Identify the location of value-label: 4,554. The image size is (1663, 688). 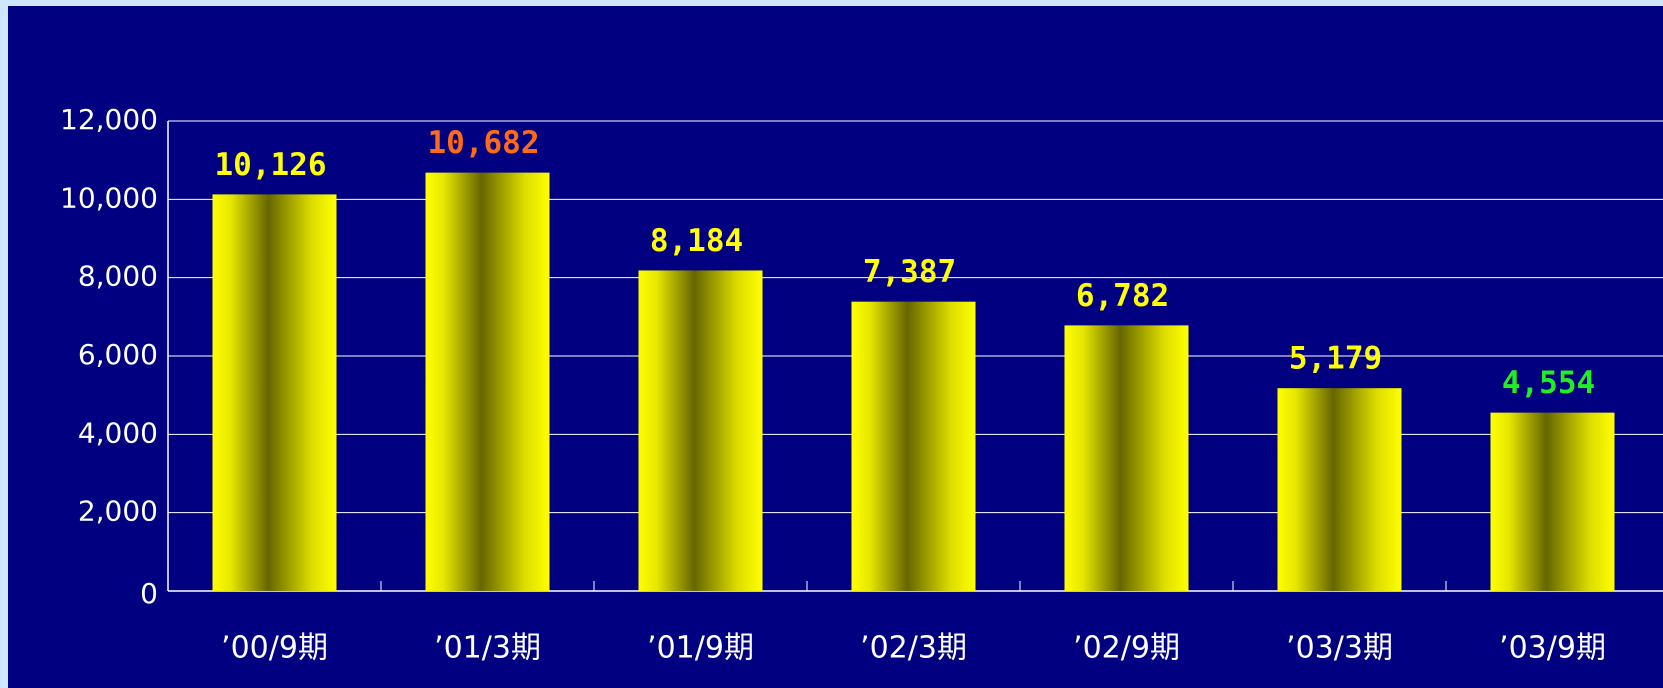
(1548, 383).